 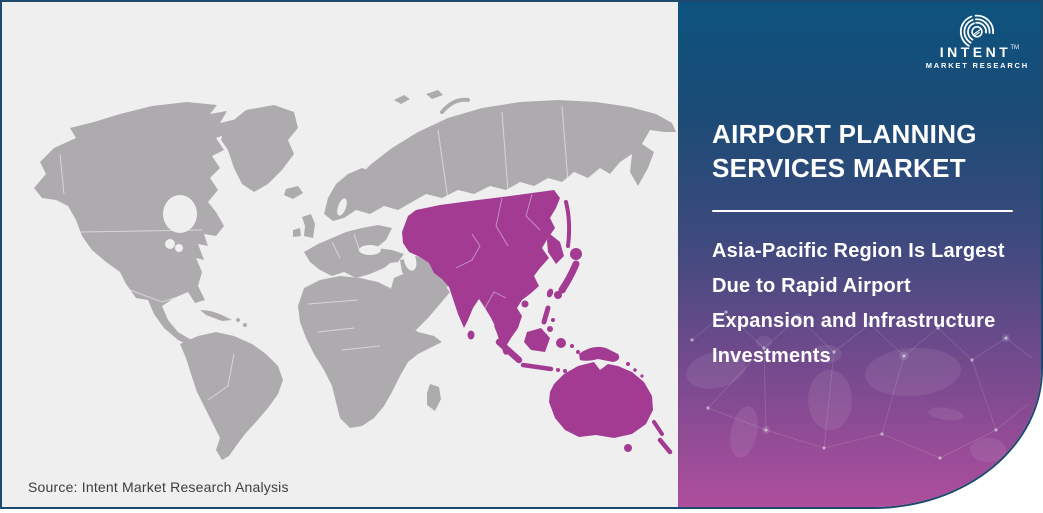 I want to click on region-borneo, so click(x=537, y=340).